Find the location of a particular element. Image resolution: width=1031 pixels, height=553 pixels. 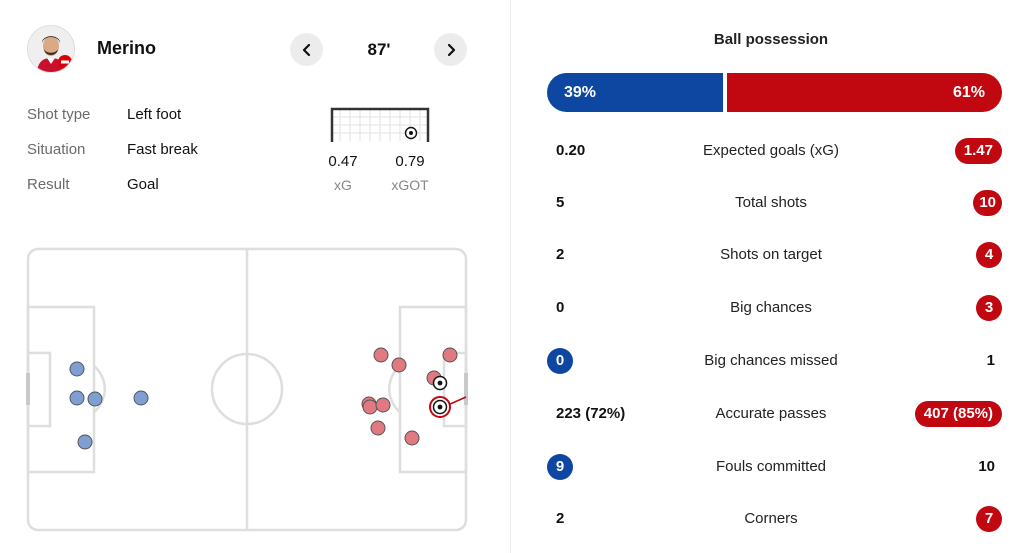

stat-away-value: 3 is located at coordinates (989, 308).